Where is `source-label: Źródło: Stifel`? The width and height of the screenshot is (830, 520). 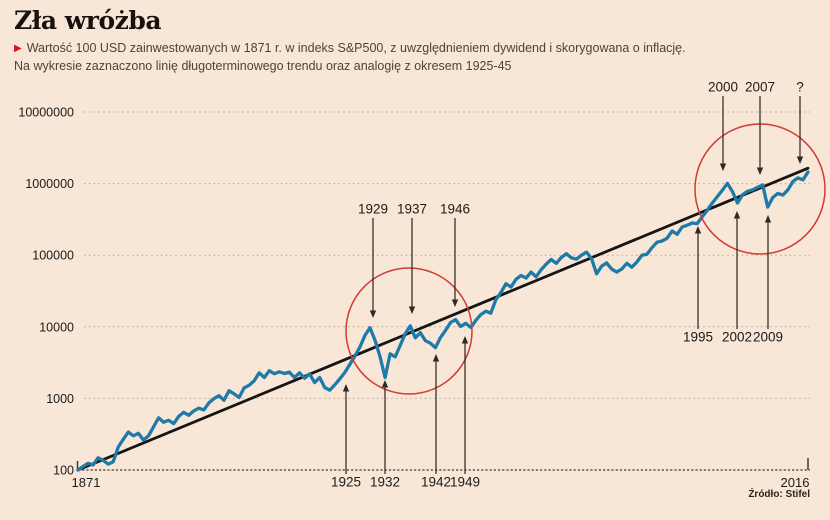
source-label: Źródło: Stifel is located at coordinates (779, 494).